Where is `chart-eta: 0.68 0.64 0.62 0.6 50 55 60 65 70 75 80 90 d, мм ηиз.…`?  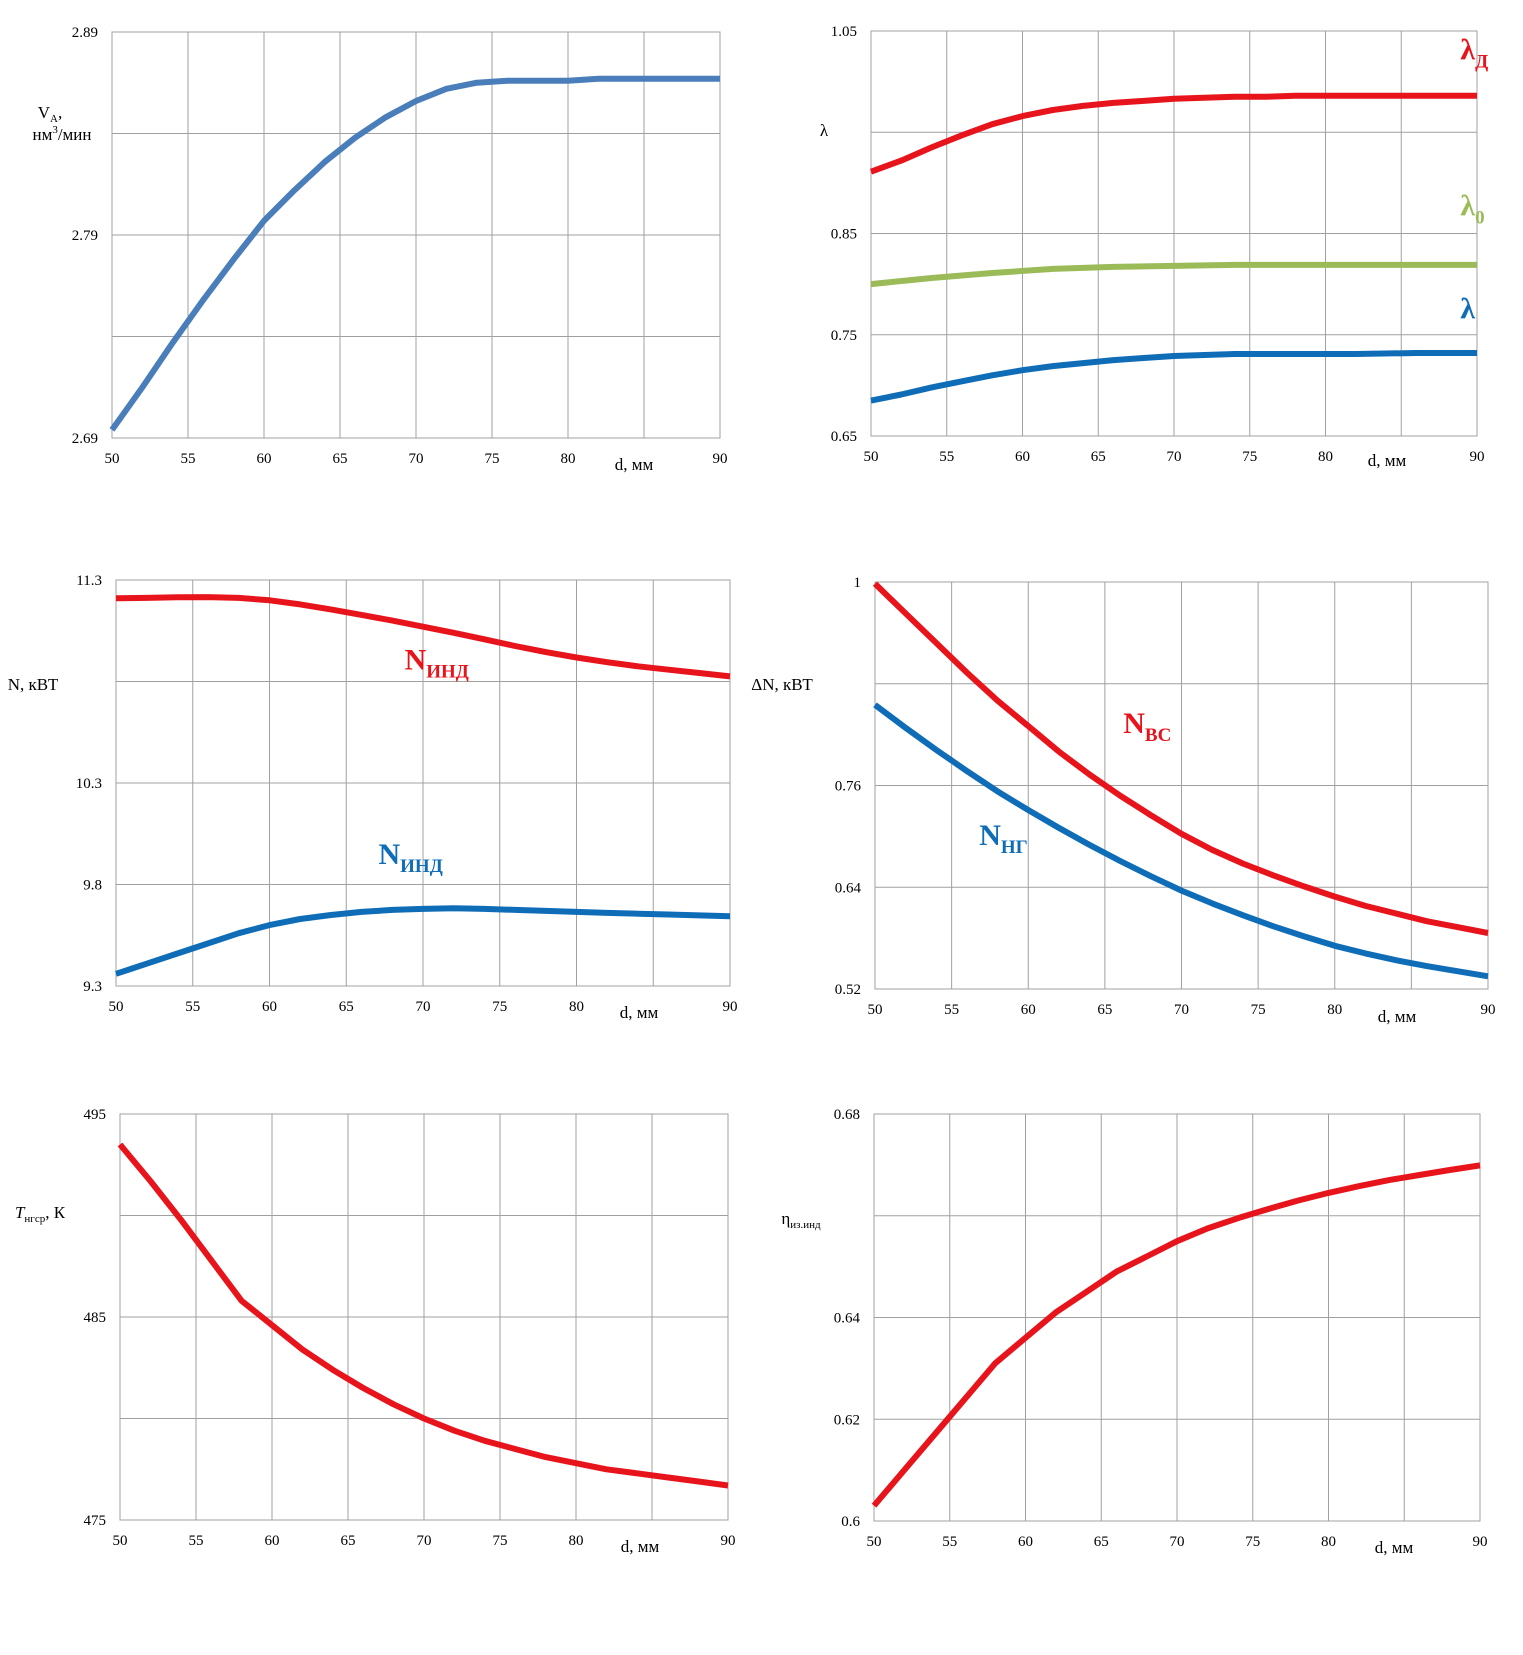 chart-eta: 0.68 0.64 0.62 0.6 50 55 60 65 70 75 80 90 d, мм ηиз.… is located at coordinates (1134, 1332).